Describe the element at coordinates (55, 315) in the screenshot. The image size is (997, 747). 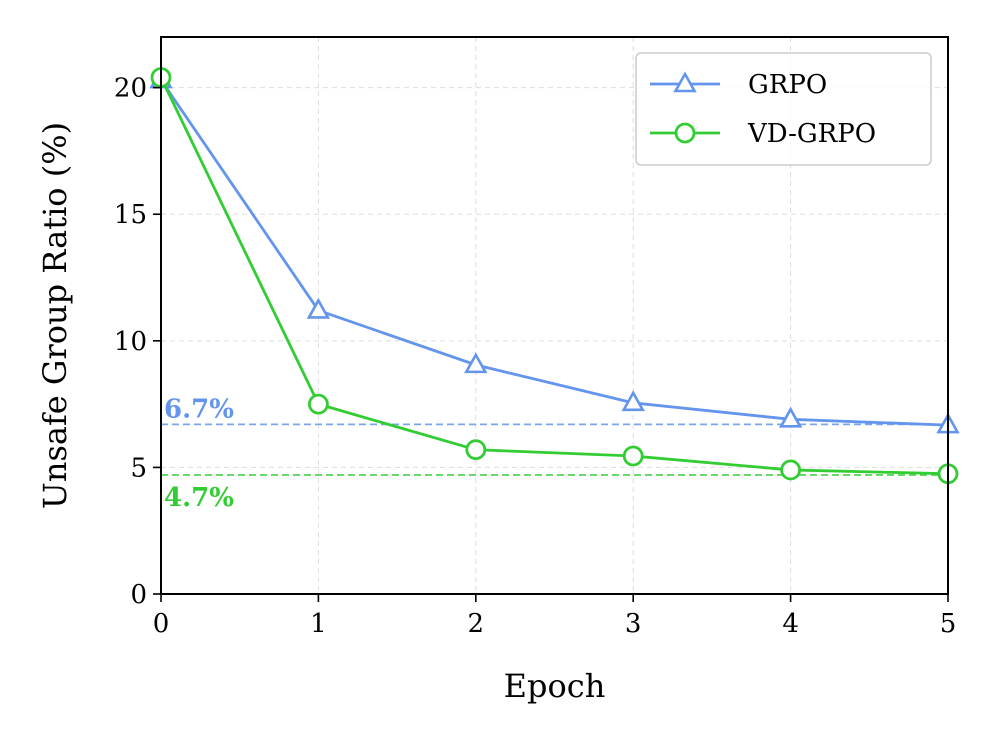
I see `y-axis-title: Unsafe Group Ratio (%)` at that location.